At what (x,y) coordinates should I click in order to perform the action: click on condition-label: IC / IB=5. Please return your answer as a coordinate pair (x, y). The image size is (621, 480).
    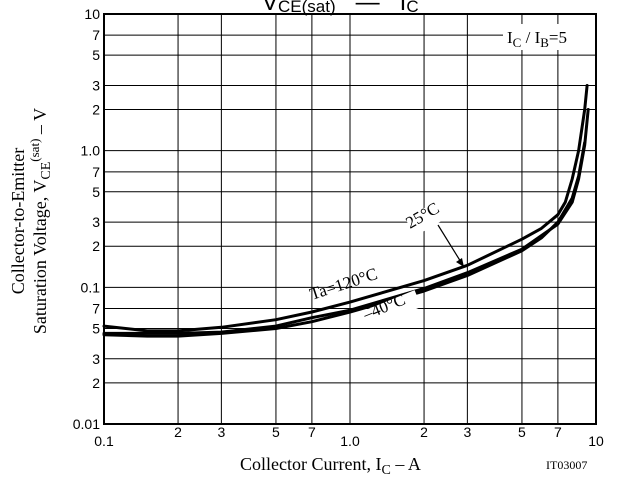
    Looking at the image, I should click on (537, 39).